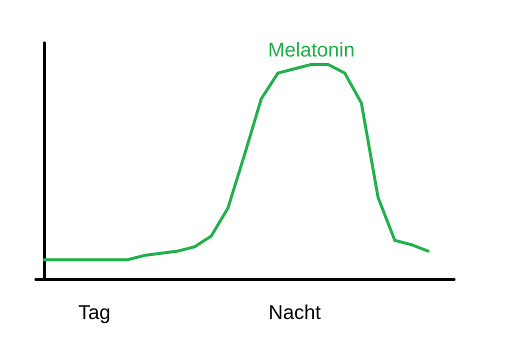  Describe the element at coordinates (311, 50) in the screenshot. I see `series-label: Melatonin` at that location.